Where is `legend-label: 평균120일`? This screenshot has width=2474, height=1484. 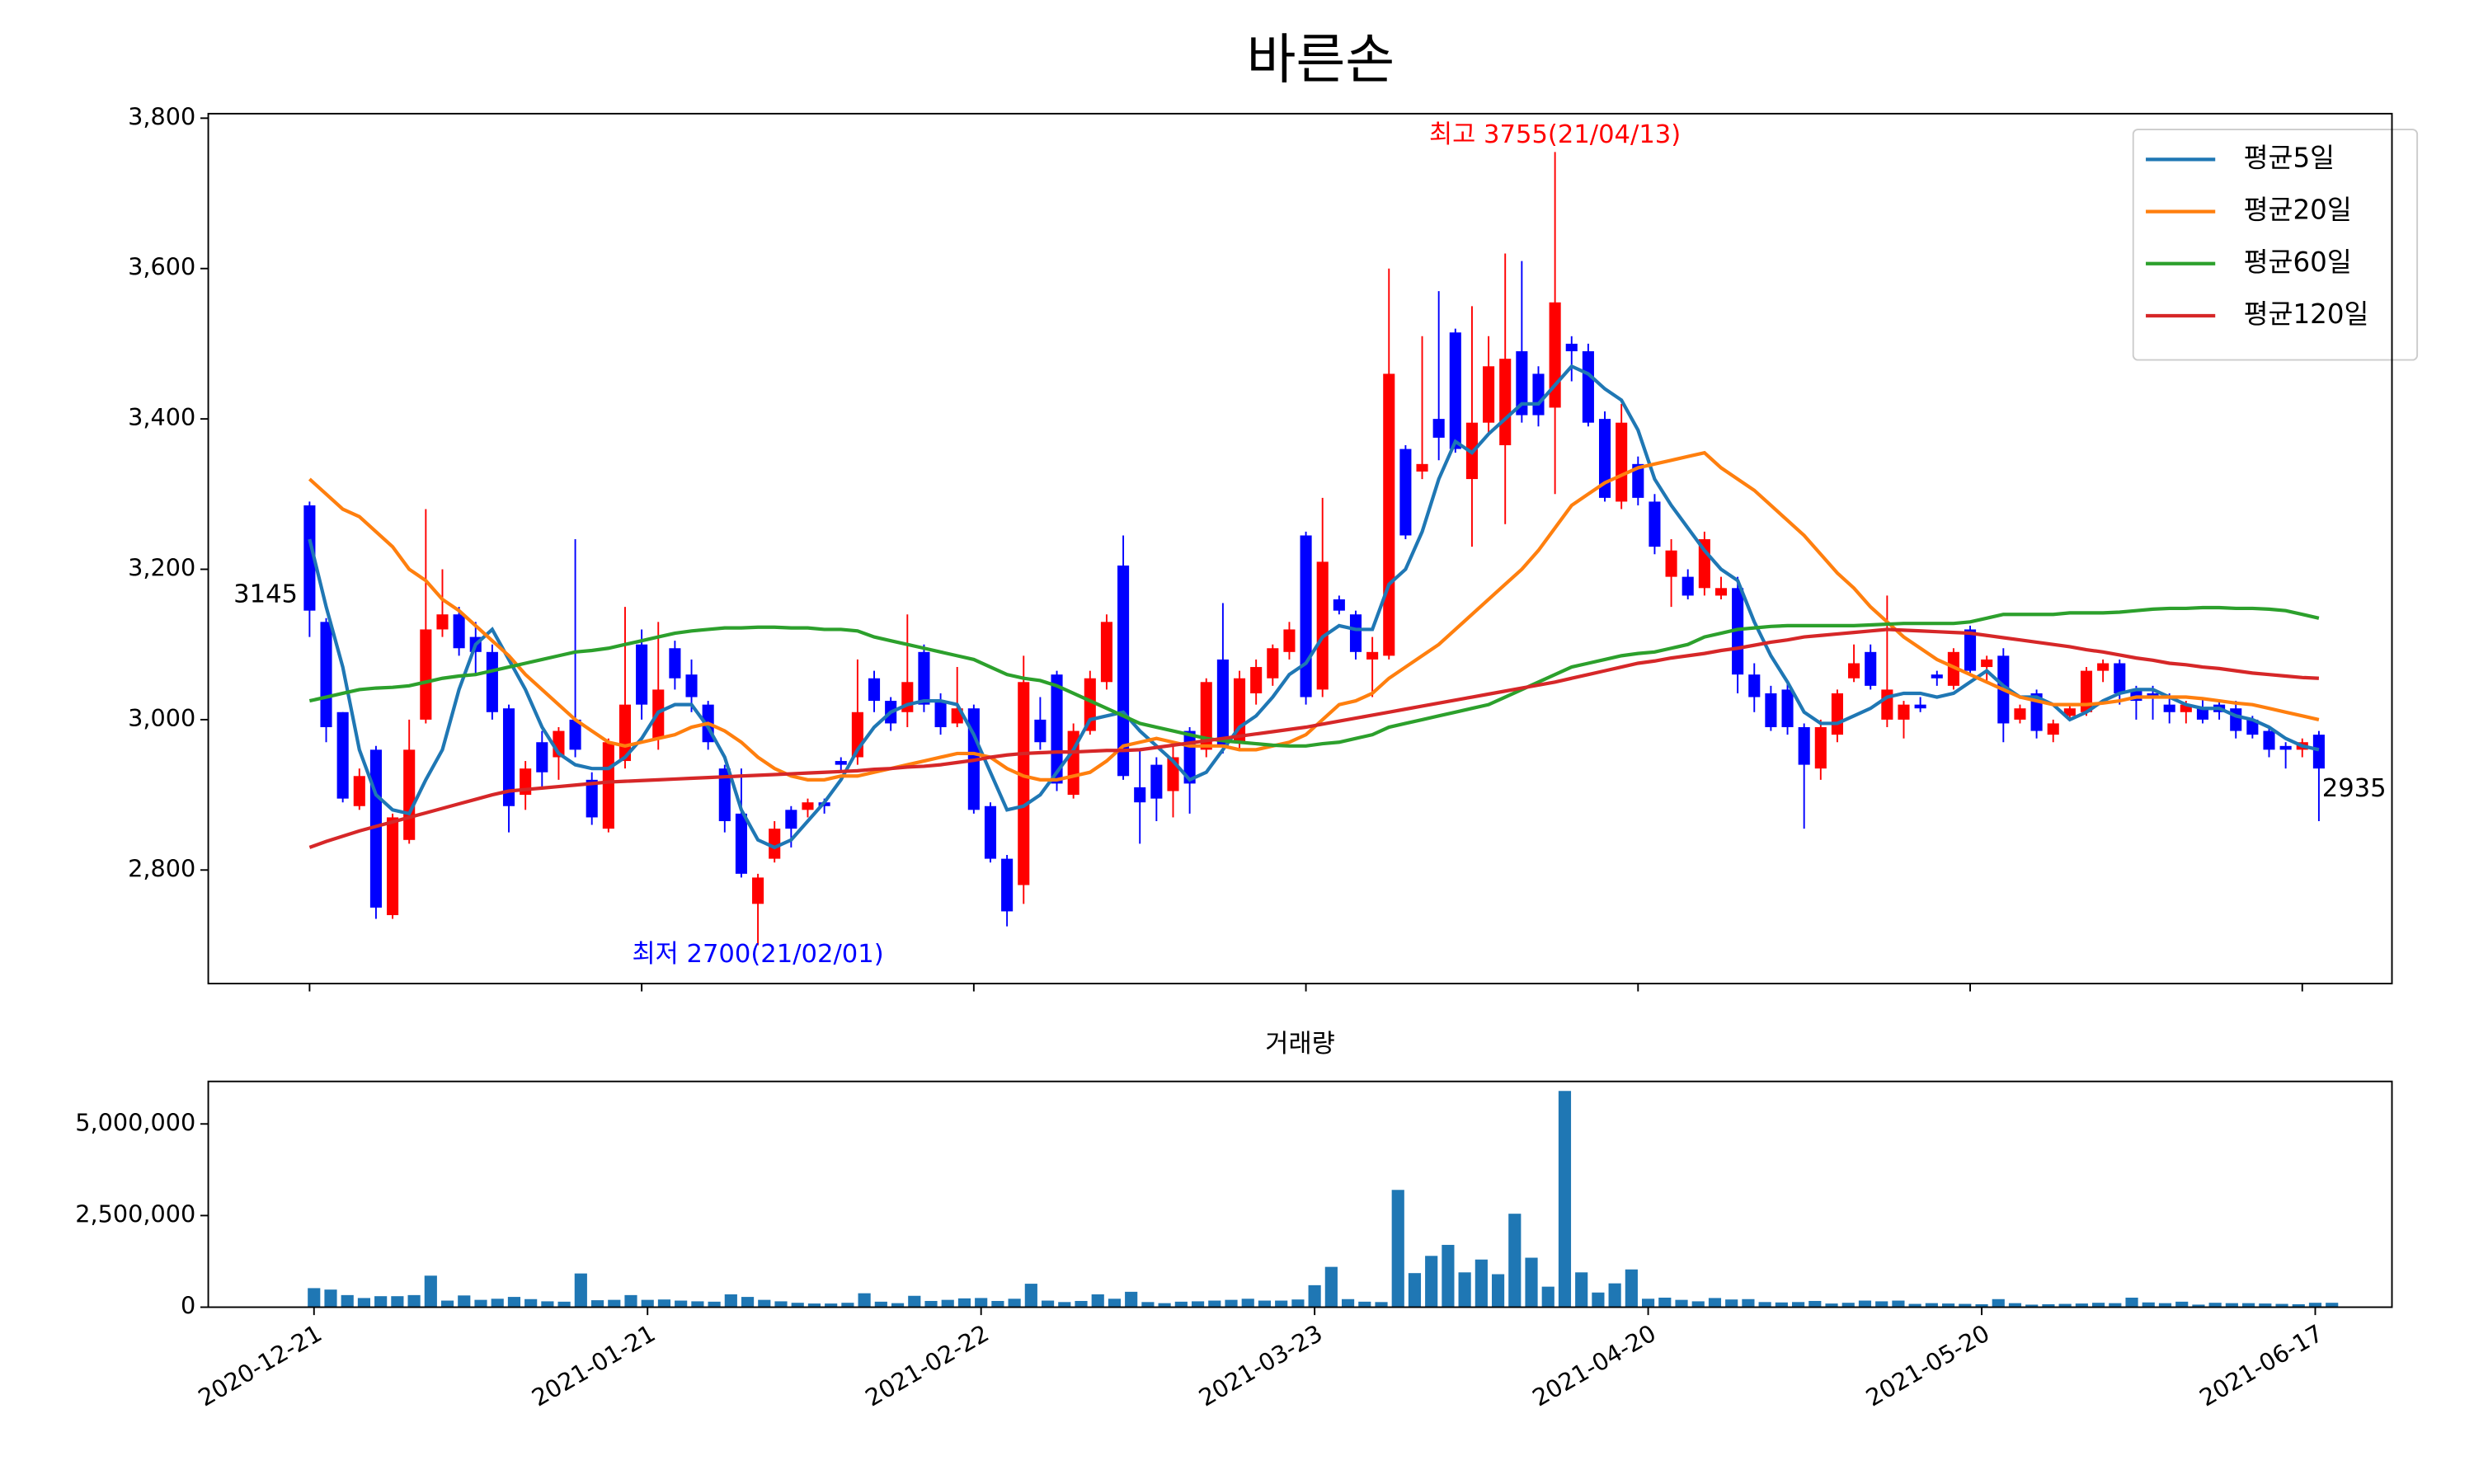 legend-label: 평균120일 is located at coordinates (2306, 314).